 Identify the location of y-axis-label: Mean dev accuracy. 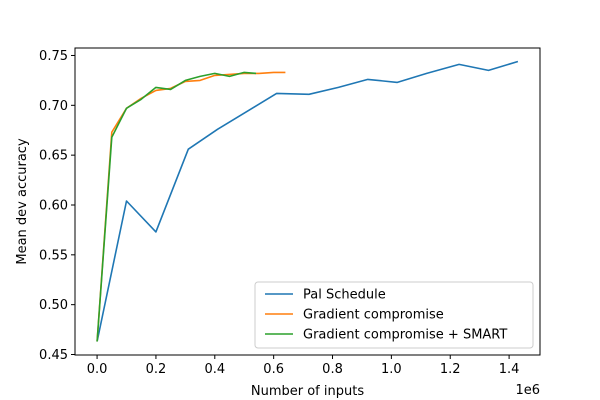
(22, 201).